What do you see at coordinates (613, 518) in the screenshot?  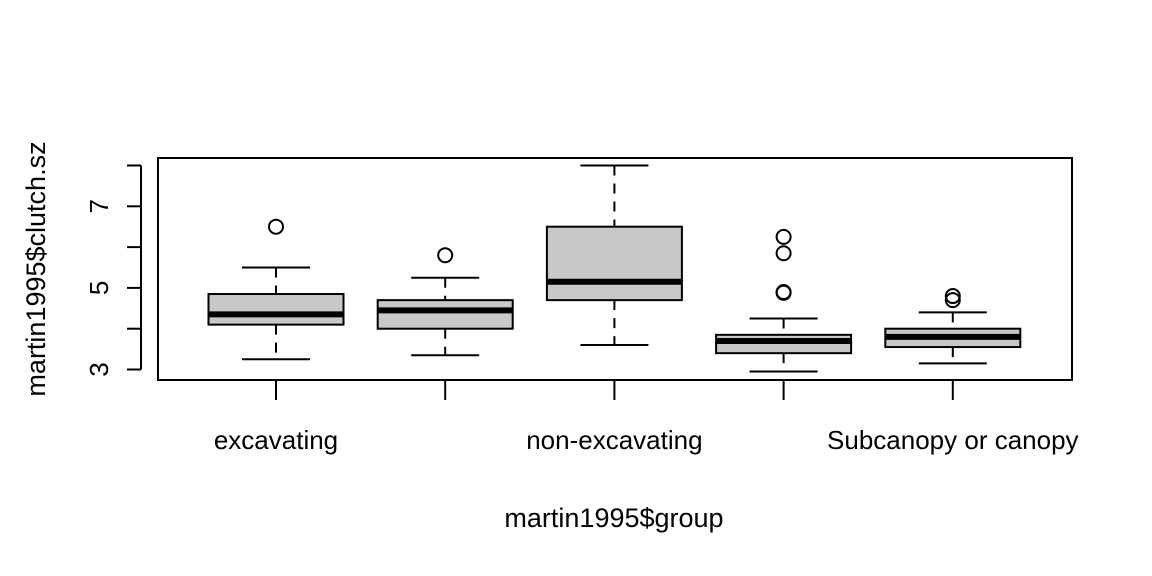 I see `x-axis-title: martin1995$group` at bounding box center [613, 518].